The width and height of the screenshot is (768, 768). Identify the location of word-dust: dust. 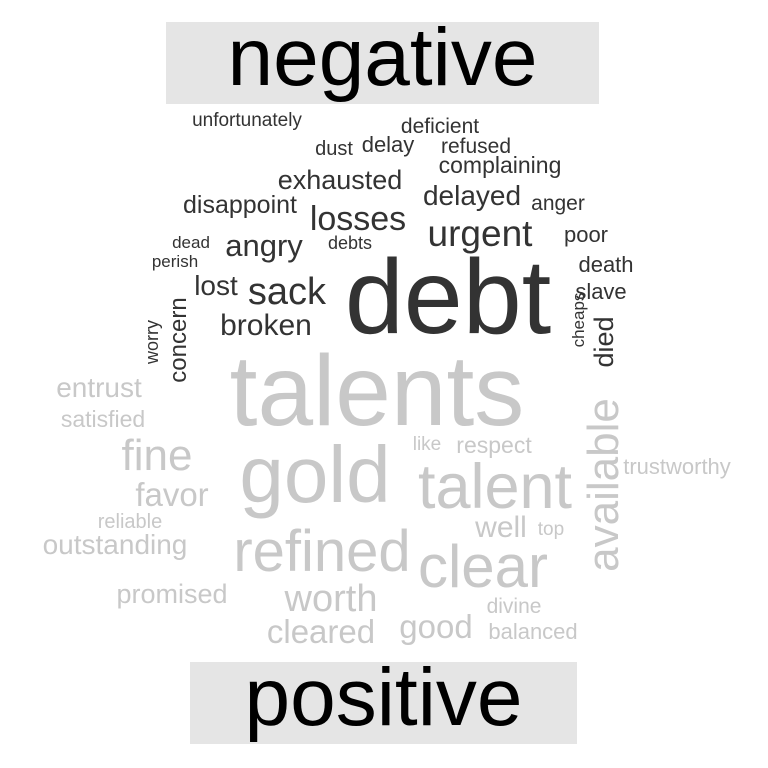
(334, 149).